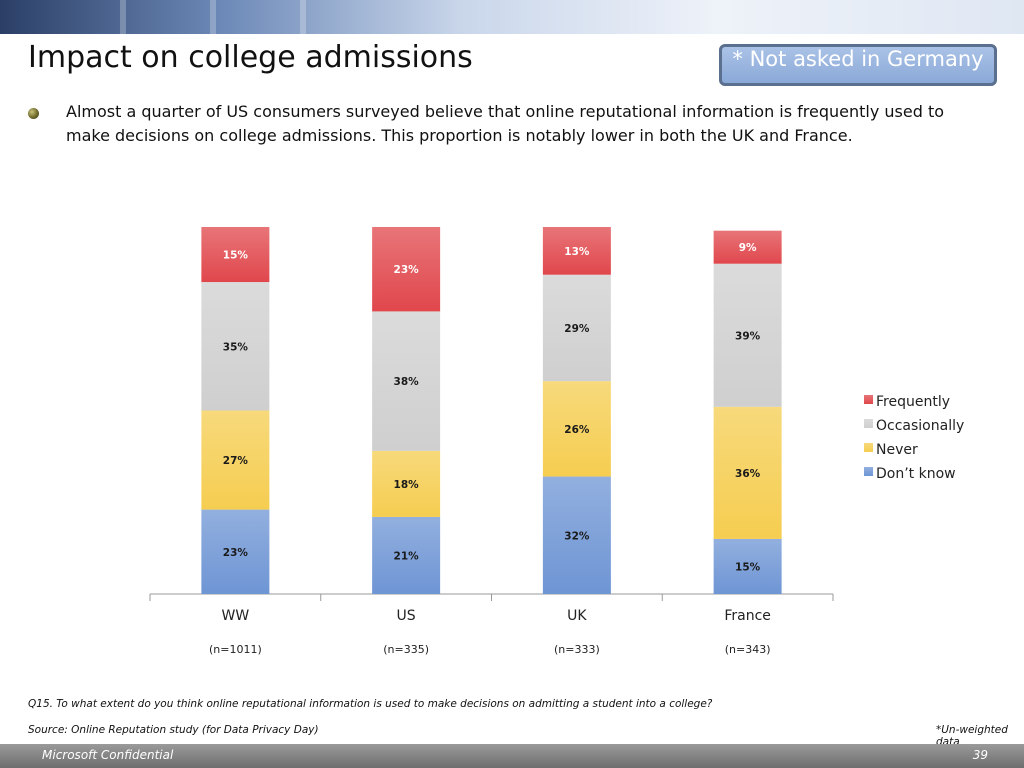 The width and height of the screenshot is (1024, 768). I want to click on data-label: 13%, so click(577, 252).